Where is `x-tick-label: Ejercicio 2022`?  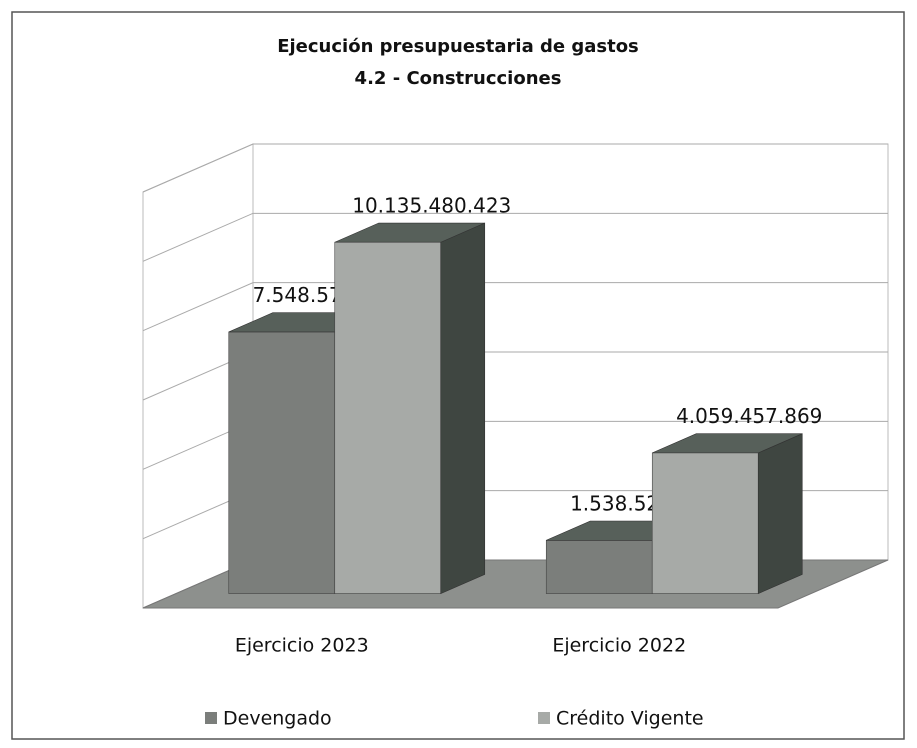
x-tick-label: Ejercicio 2022 is located at coordinates (619, 646).